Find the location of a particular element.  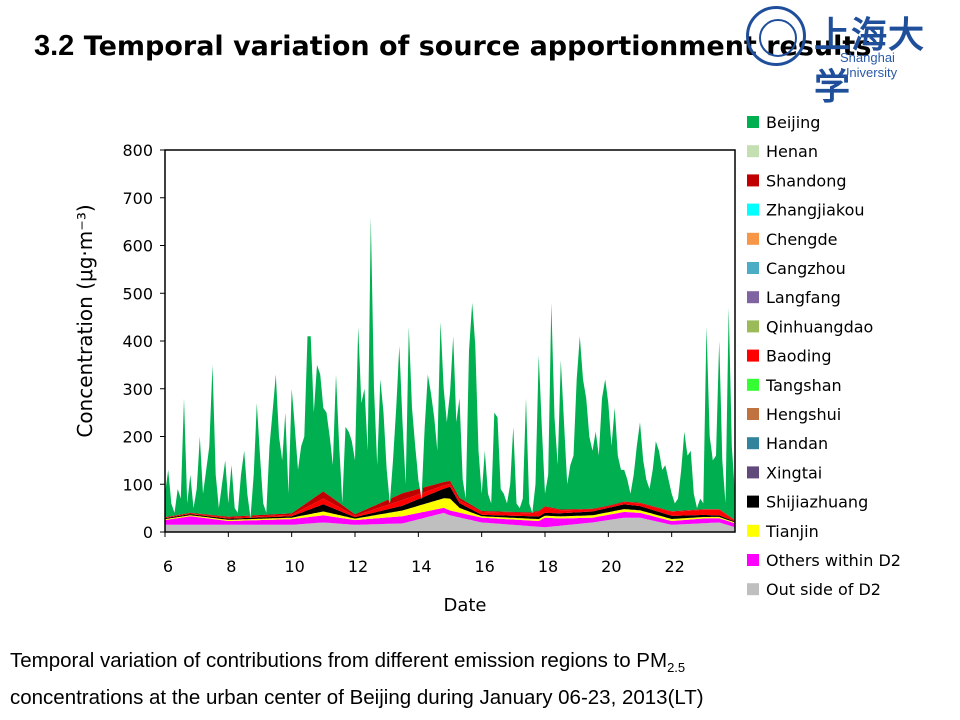

area-others-within-d2 is located at coordinates (450, 517).